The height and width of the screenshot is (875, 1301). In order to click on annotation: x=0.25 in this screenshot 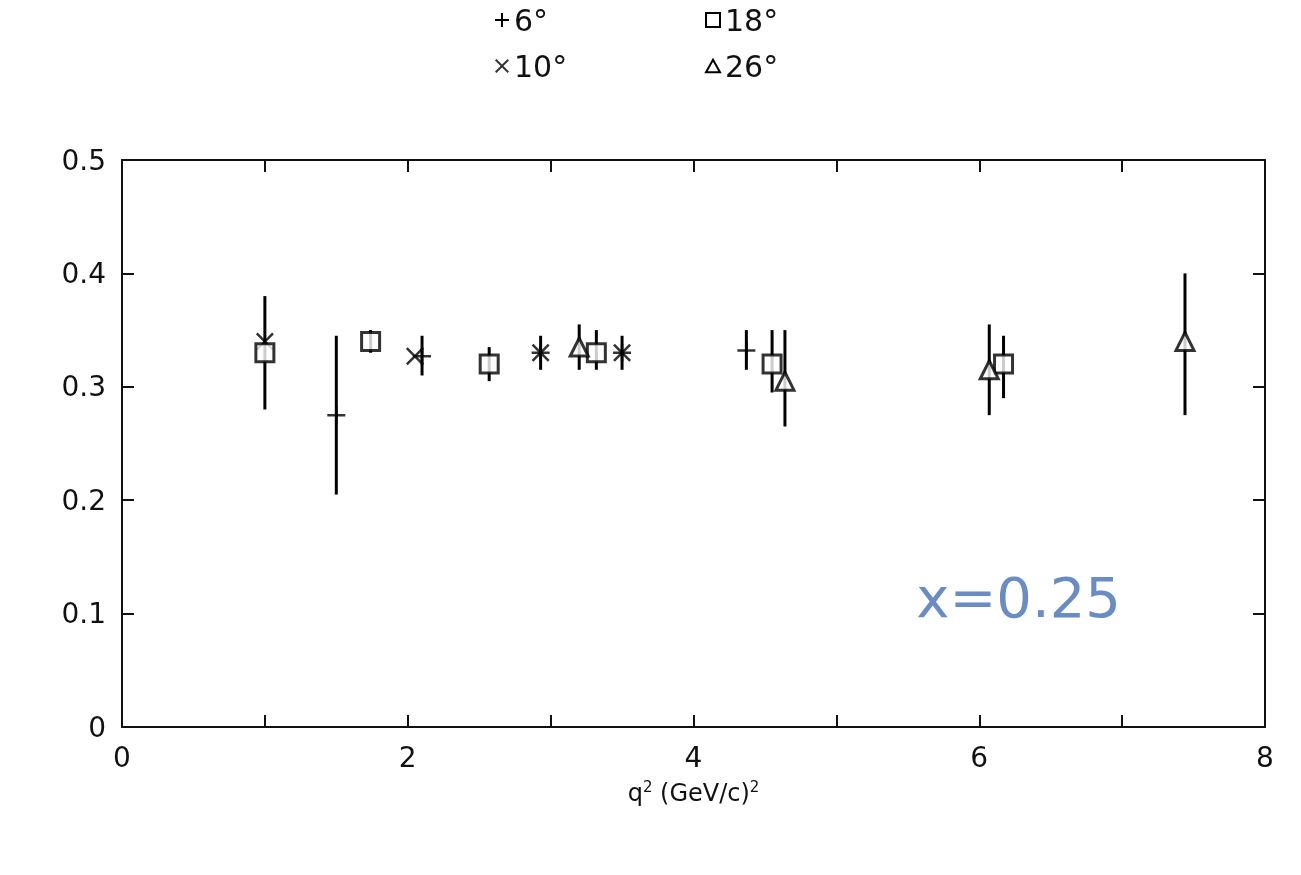, I will do `click(1018, 597)`.